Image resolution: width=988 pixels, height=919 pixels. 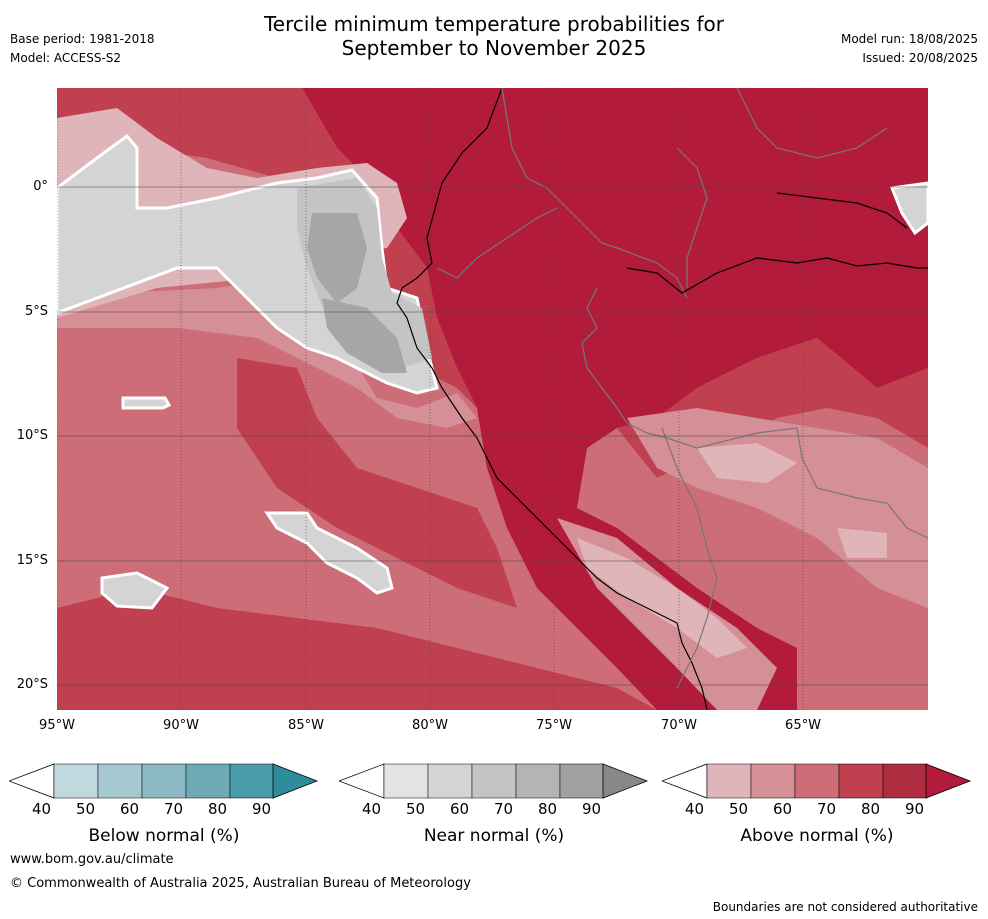 I want to click on cb-near-tick-50: 50, so click(x=416, y=809).